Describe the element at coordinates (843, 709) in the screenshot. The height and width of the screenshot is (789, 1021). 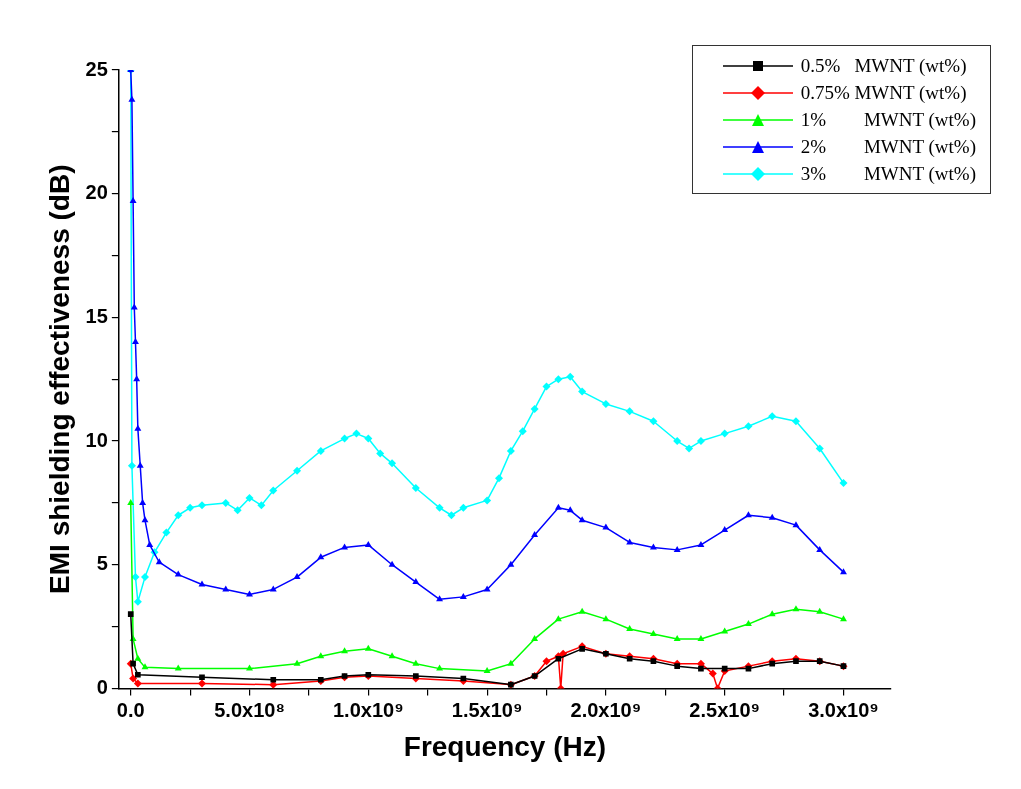
I see `x-tick-label: 3.0x10⁹` at that location.